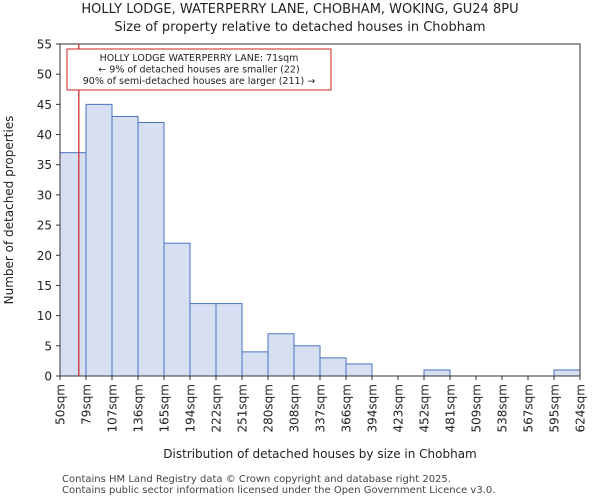  What do you see at coordinates (347, 408) in the screenshot?
I see `x-tick-label: 366sqm` at bounding box center [347, 408].